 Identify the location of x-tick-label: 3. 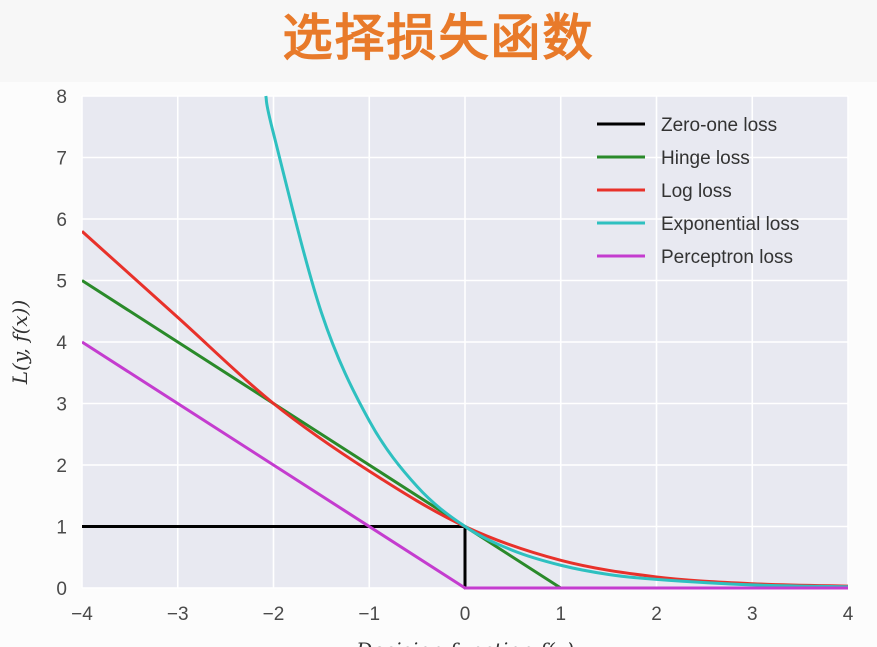
(752, 614).